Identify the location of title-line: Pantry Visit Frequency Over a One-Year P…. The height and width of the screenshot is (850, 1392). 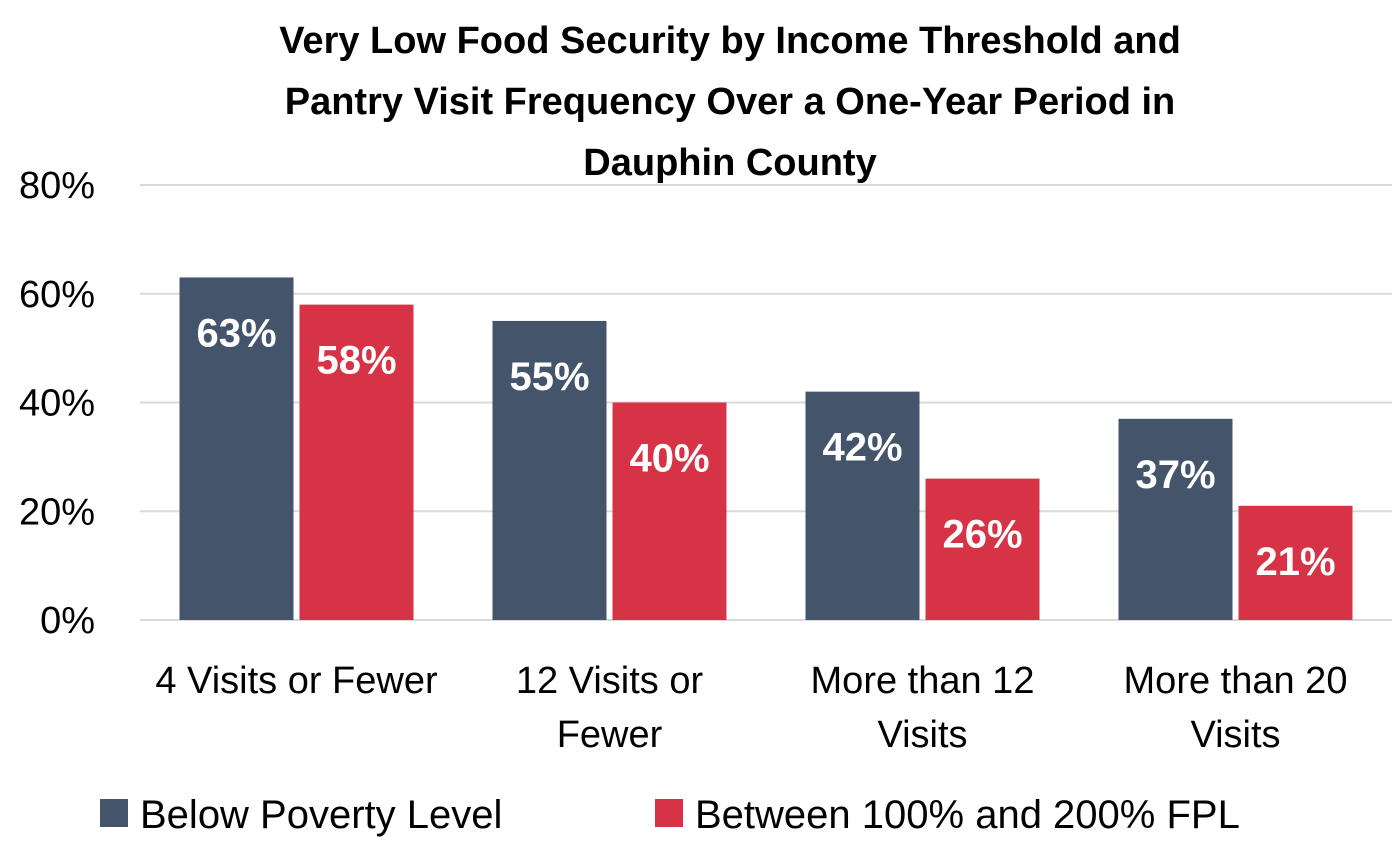
(730, 102).